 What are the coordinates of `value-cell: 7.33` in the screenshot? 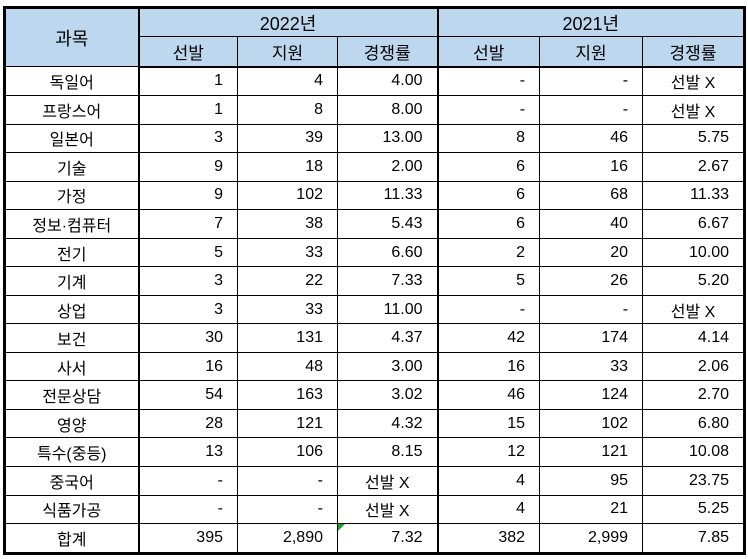 It's located at (387, 281).